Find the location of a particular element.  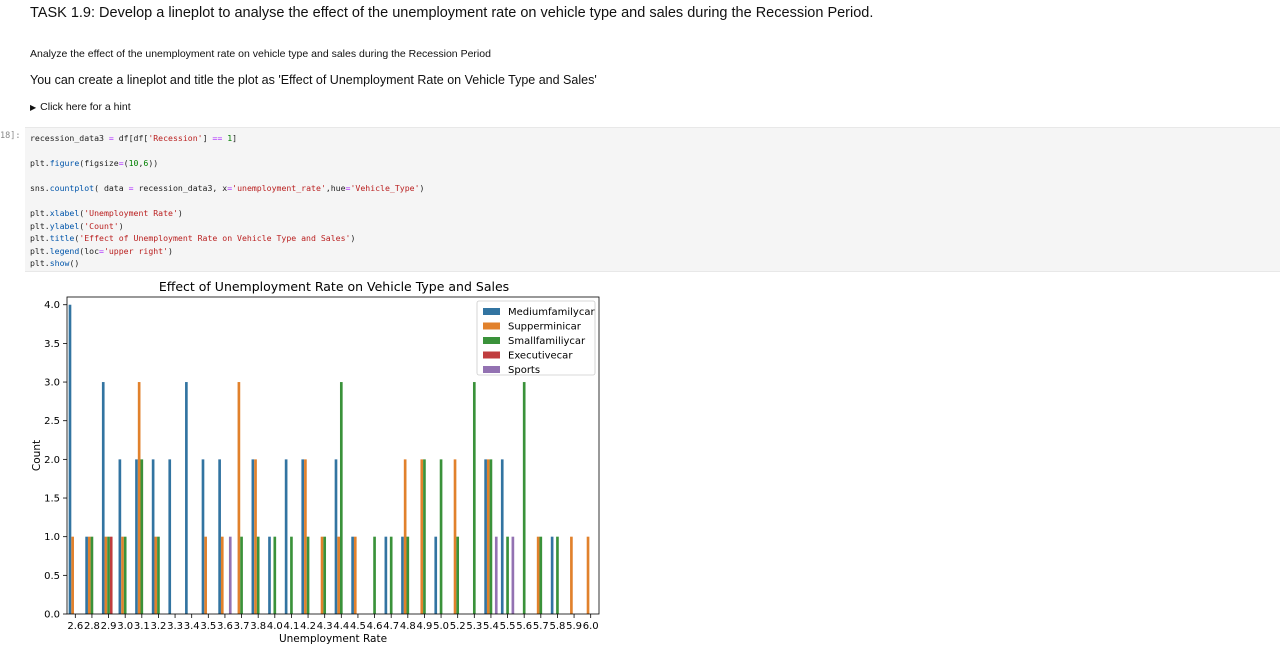

x-tick-label: 4.5 is located at coordinates (358, 626).